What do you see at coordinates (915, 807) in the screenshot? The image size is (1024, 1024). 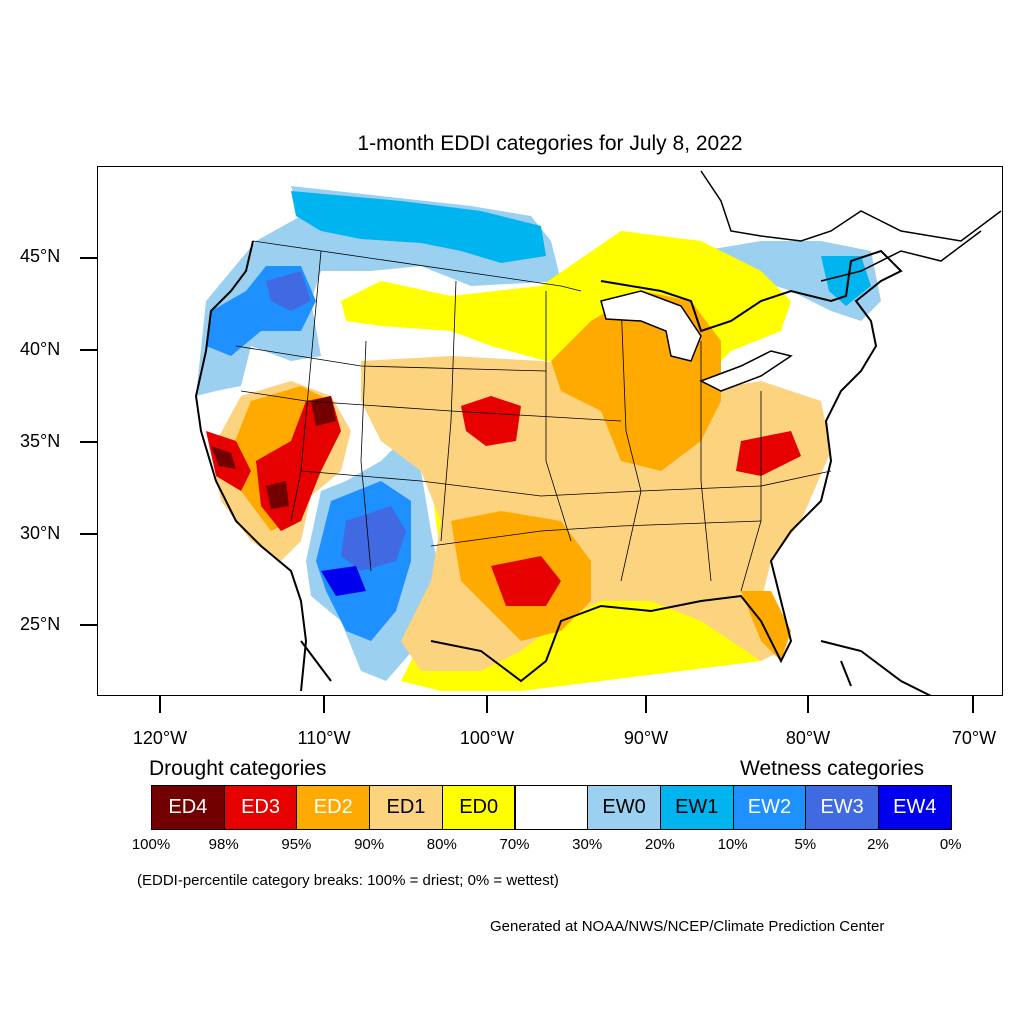 I see `legend-swatch-ew4: EW4` at bounding box center [915, 807].